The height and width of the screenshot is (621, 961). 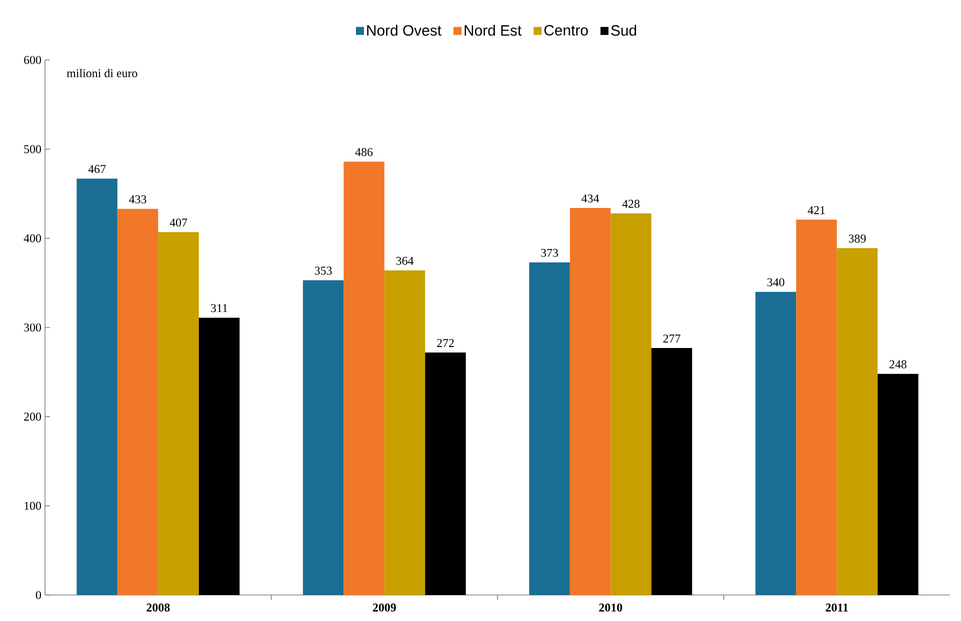 What do you see at coordinates (33, 327) in the screenshot?
I see `y-tick-label: 300` at bounding box center [33, 327].